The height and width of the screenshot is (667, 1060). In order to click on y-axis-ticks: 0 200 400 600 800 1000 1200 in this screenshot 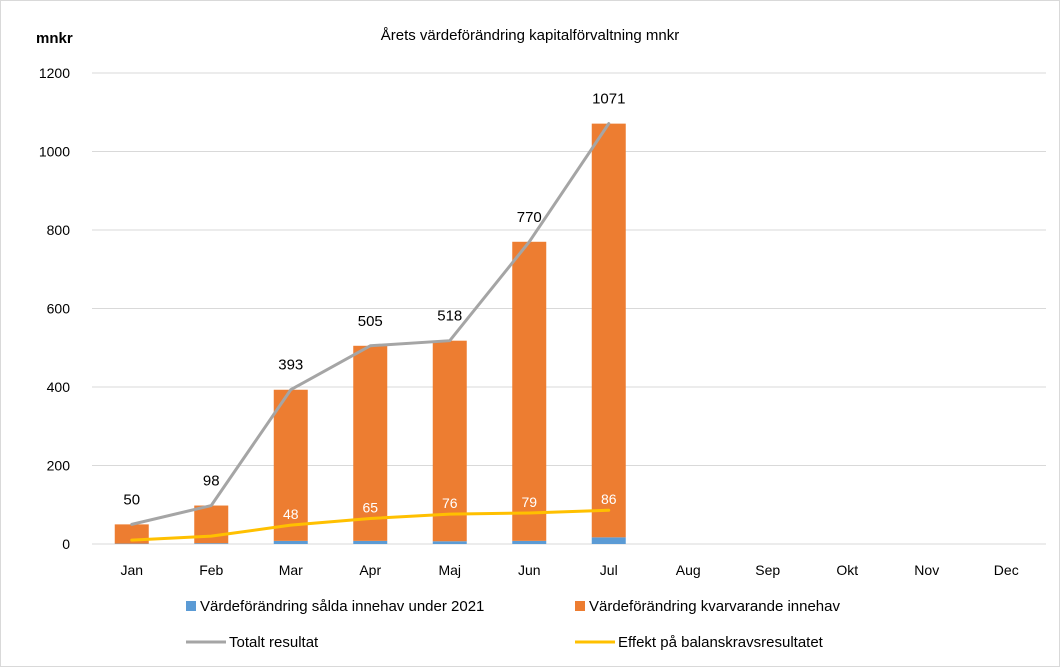, I will do `click(54, 308)`.